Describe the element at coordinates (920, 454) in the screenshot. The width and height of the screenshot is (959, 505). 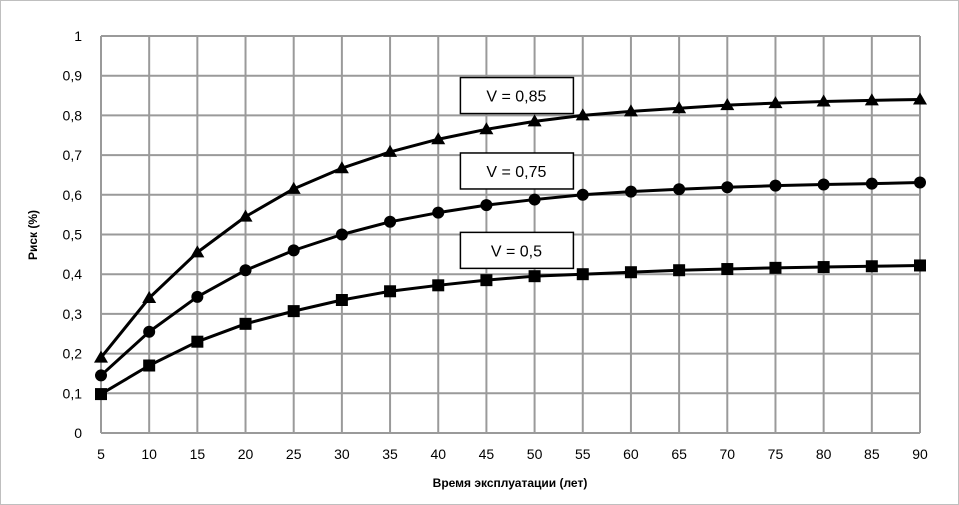
I see `x-tick-label: 90` at that location.